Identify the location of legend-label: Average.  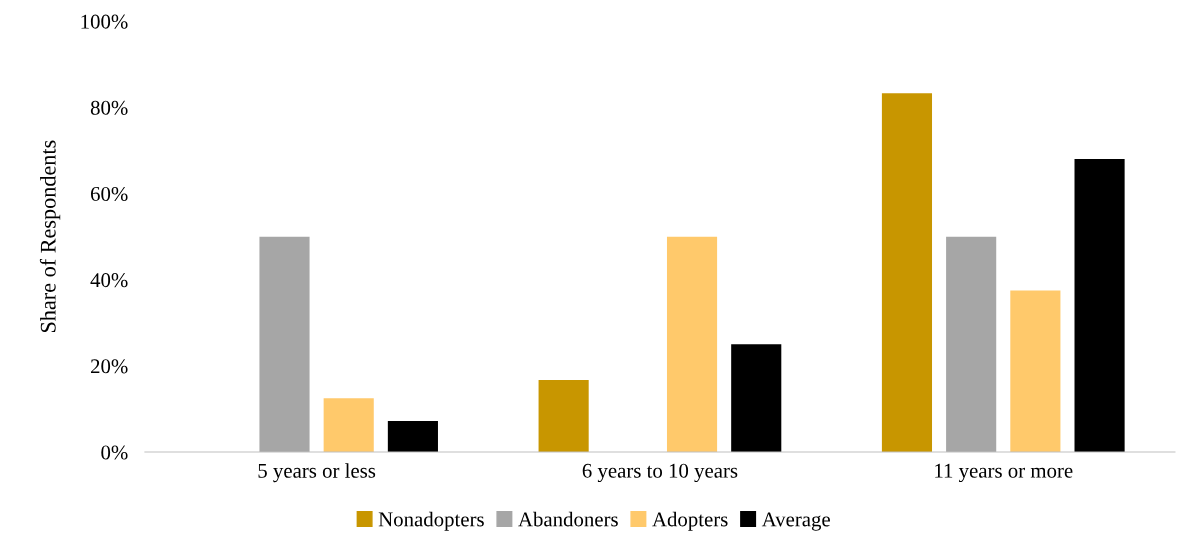
(795, 521).